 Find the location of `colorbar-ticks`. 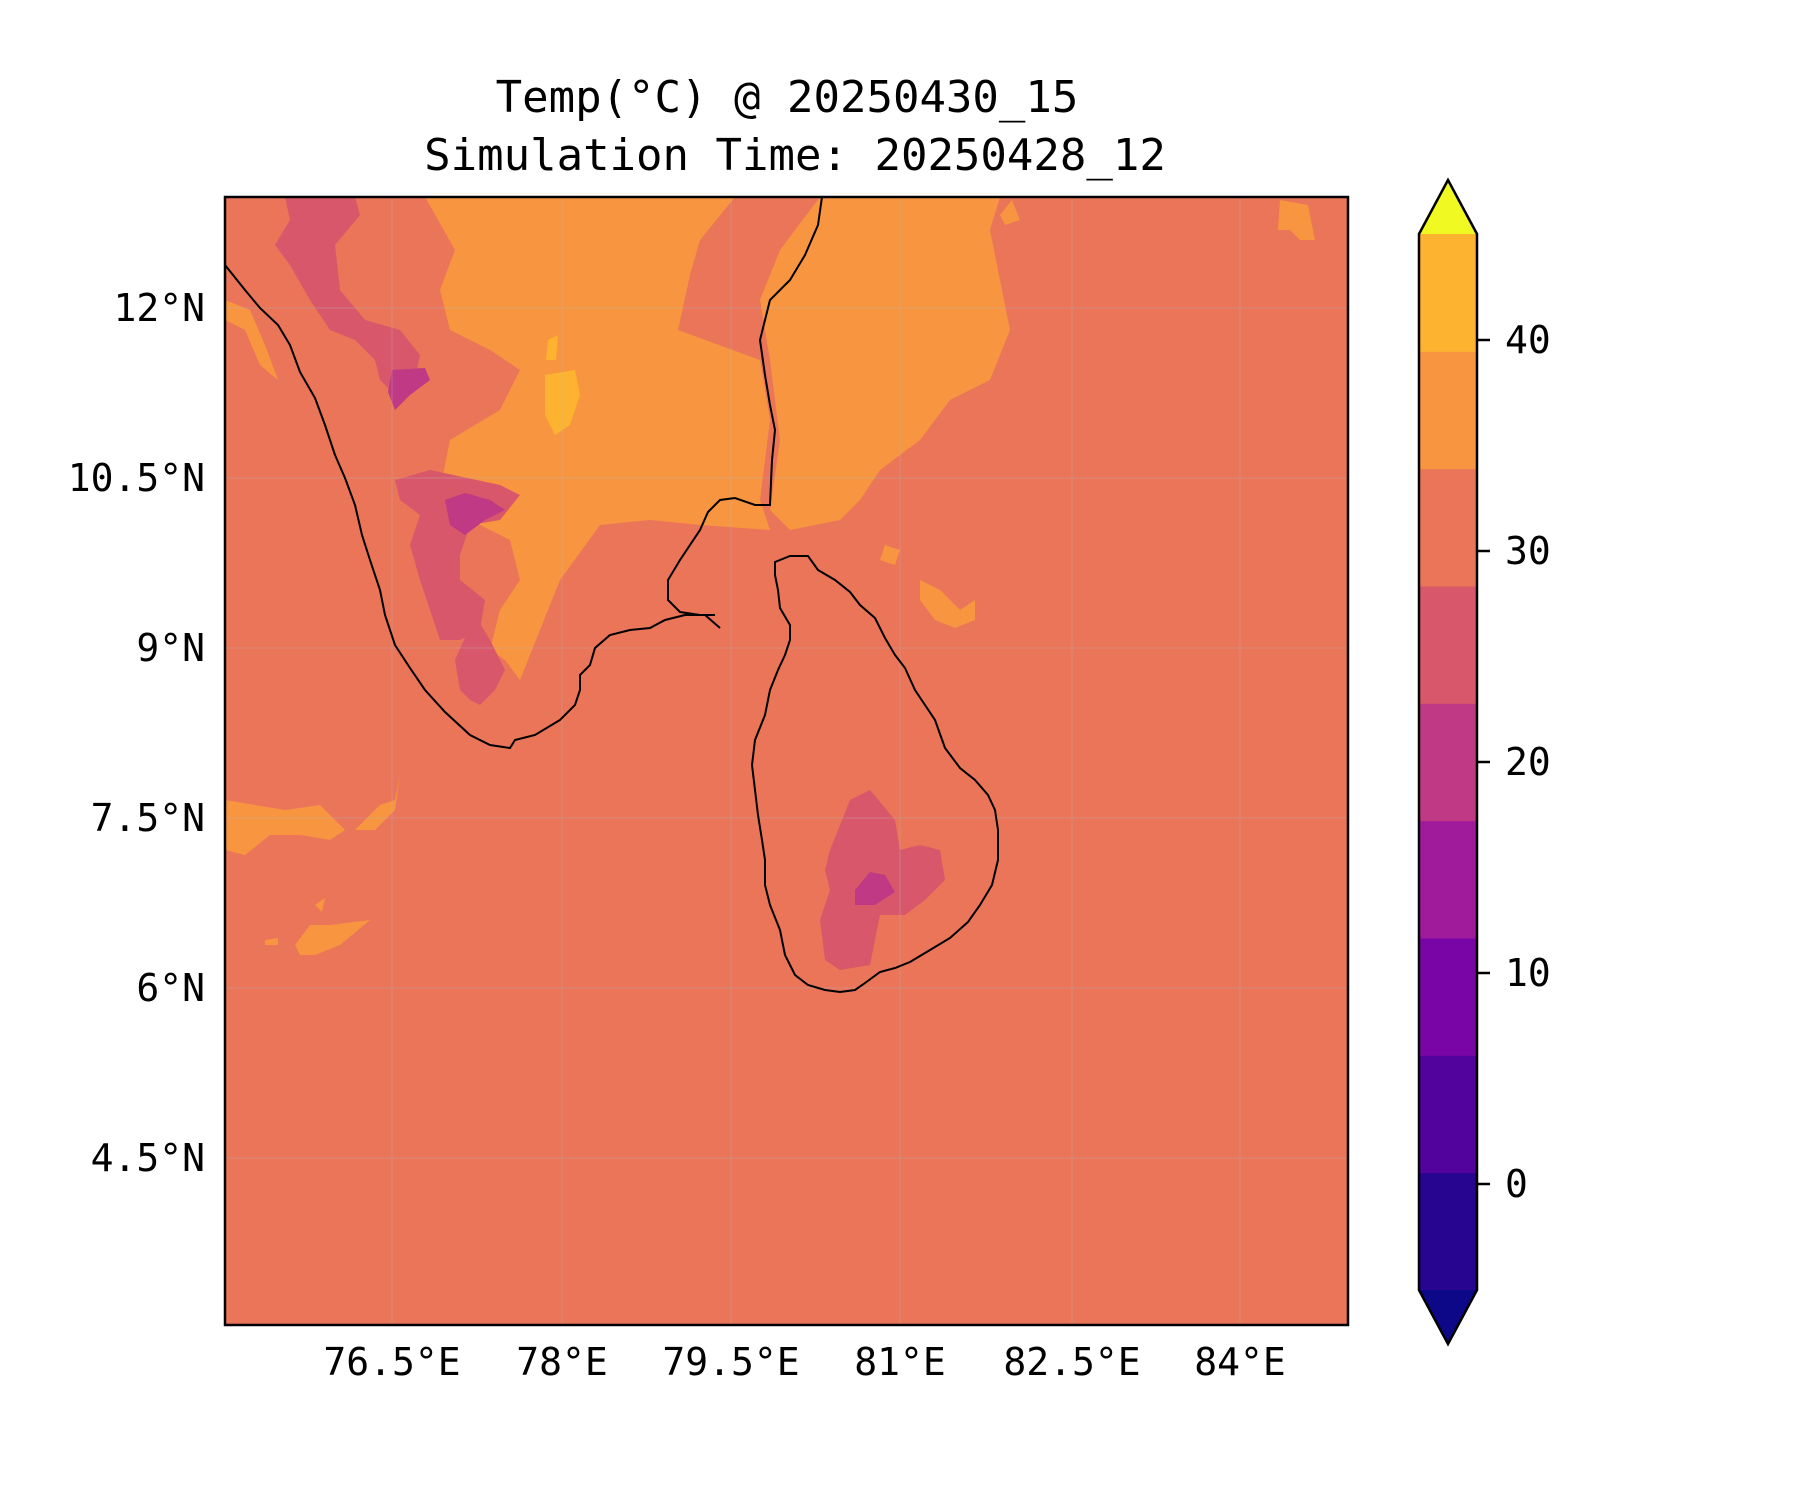

colorbar-ticks is located at coordinates (1483, 762).